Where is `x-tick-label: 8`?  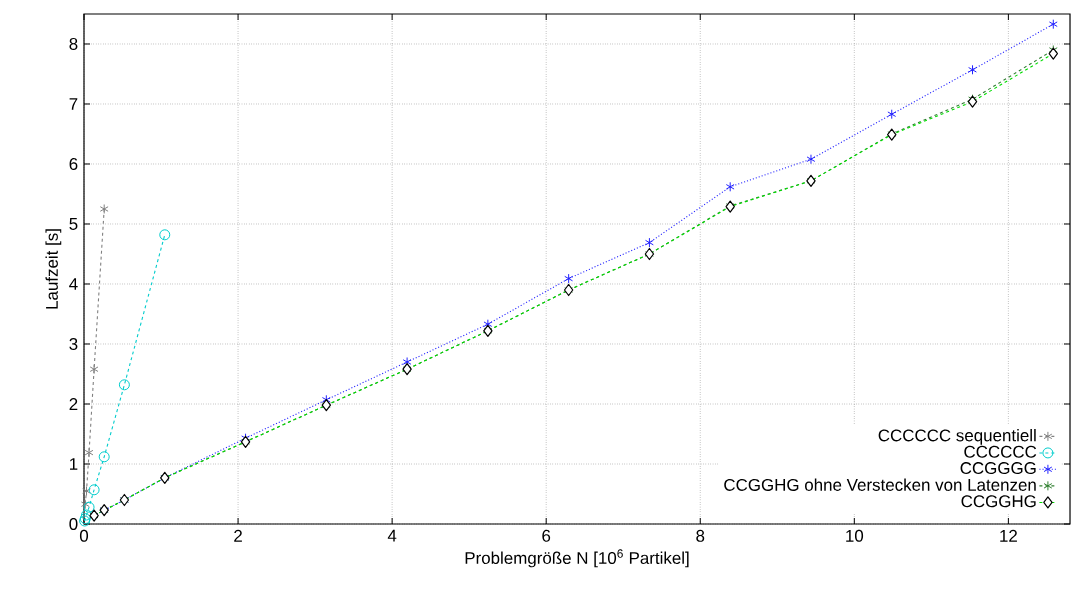
x-tick-label: 8 is located at coordinates (700, 535).